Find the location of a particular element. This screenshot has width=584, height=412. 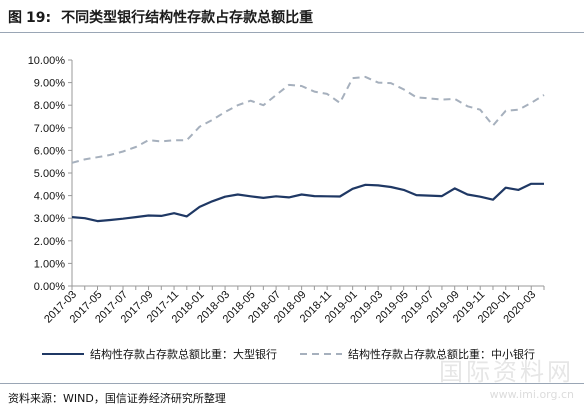

y-tick-label: 6.00% is located at coordinates (49, 151).